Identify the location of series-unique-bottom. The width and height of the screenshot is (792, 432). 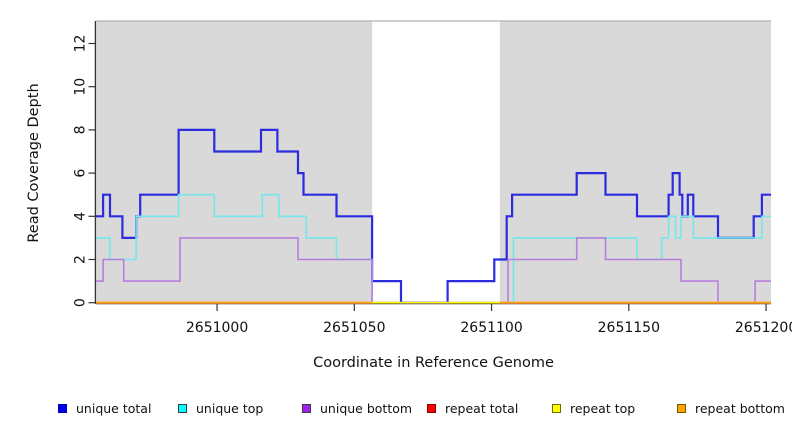
(433, 270).